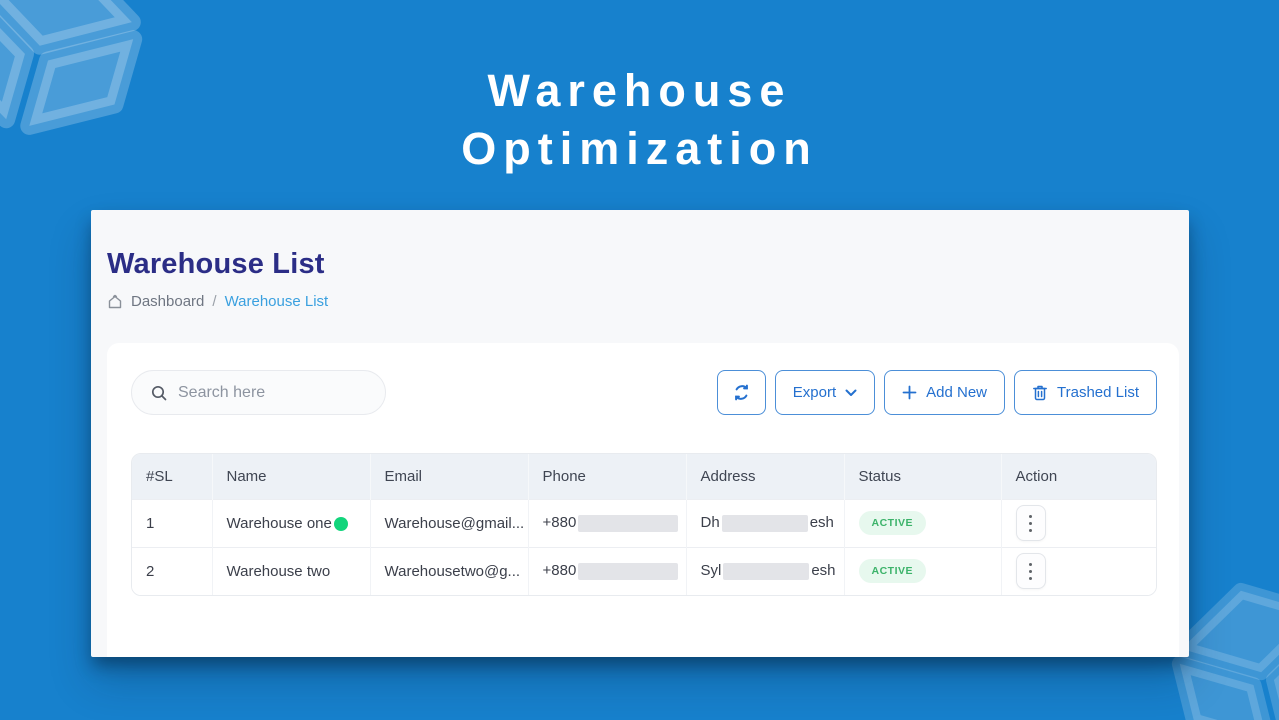 This screenshot has width=1279, height=720. Describe the element at coordinates (639, 148) in the screenshot. I see `slide-title-line2: Optimization` at that location.